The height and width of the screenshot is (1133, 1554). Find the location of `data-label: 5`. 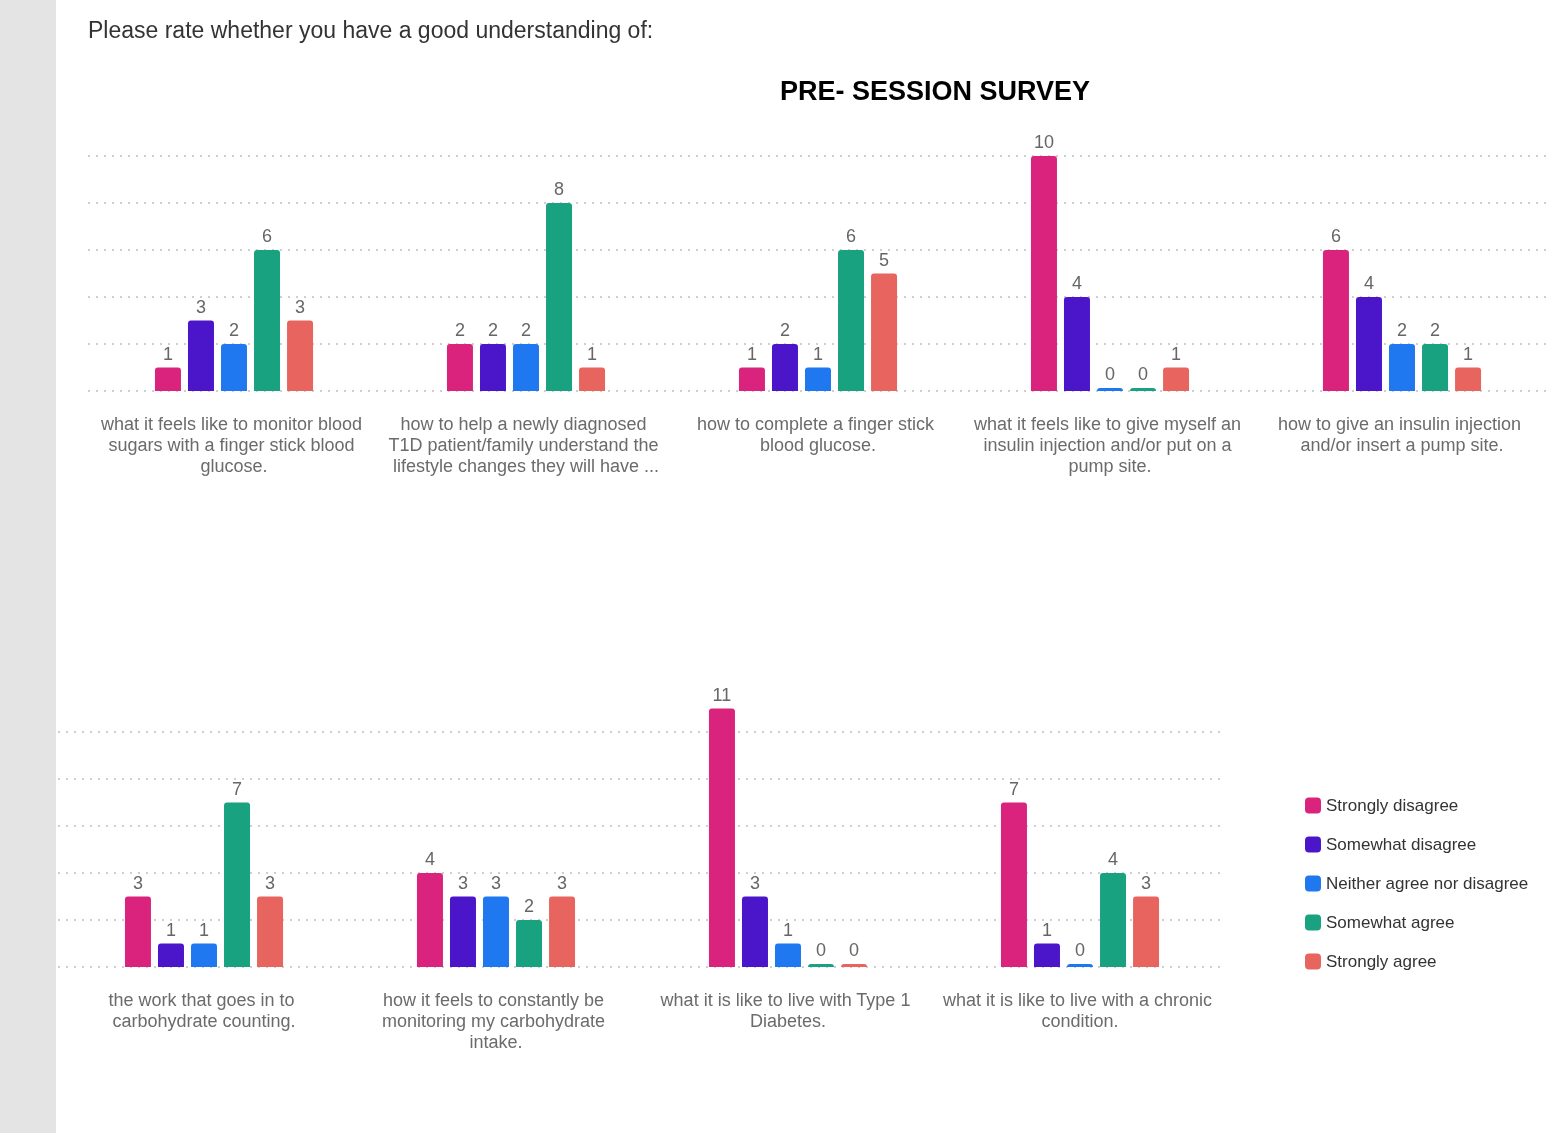

data-label: 5 is located at coordinates (884, 259).